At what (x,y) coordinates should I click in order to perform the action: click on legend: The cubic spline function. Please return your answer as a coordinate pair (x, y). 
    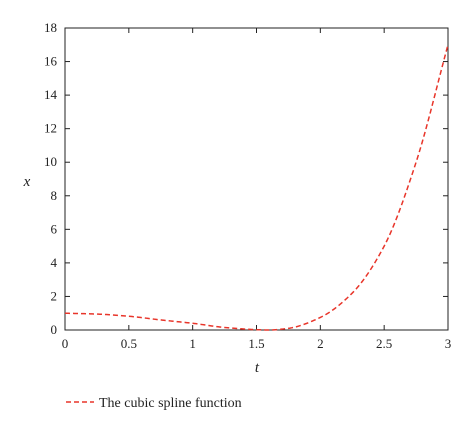
    Looking at the image, I should click on (154, 403).